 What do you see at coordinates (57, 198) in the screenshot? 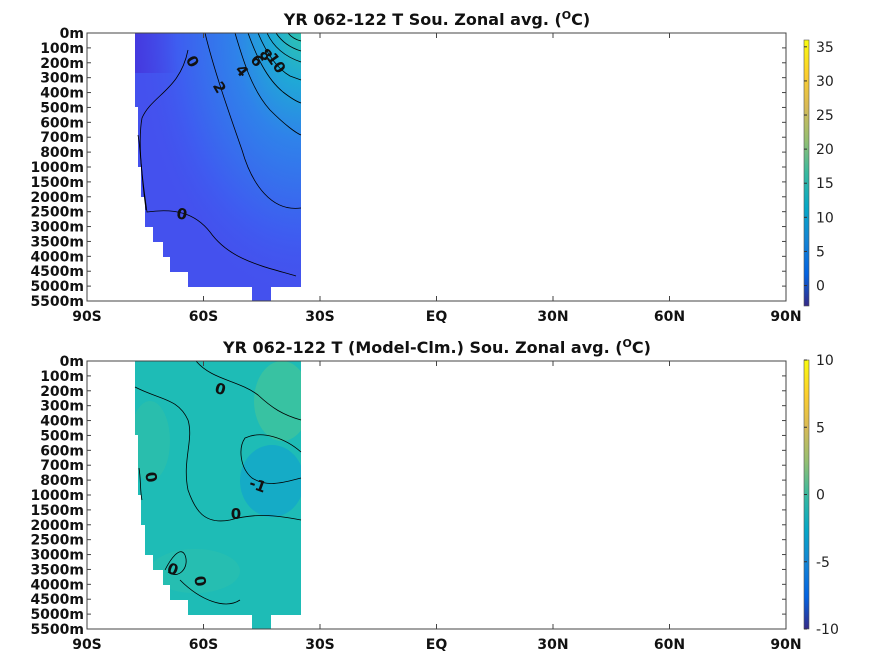
I see `y-tick-label: 2000m` at bounding box center [57, 198].